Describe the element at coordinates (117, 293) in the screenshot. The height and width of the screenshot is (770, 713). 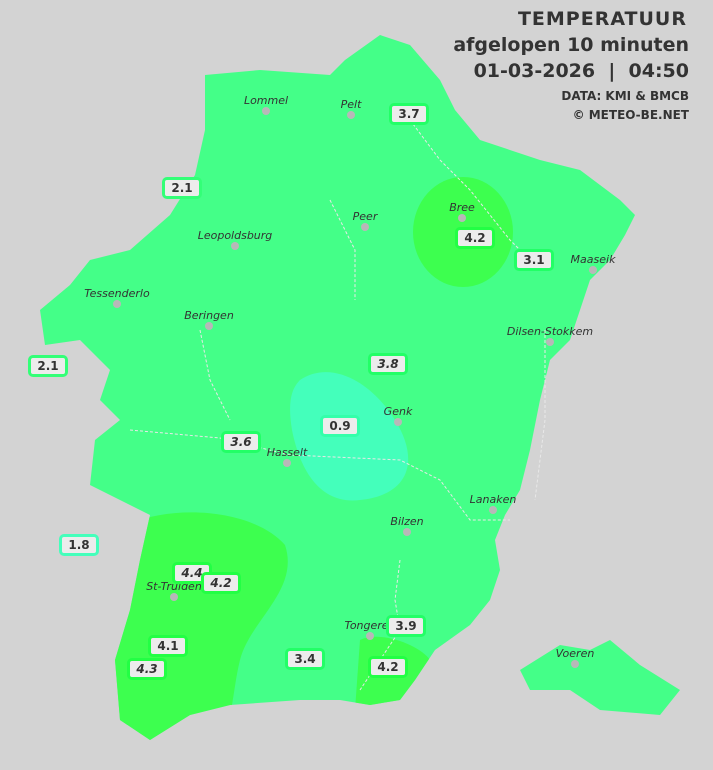
I see `city-label: Tessenderlo` at that location.